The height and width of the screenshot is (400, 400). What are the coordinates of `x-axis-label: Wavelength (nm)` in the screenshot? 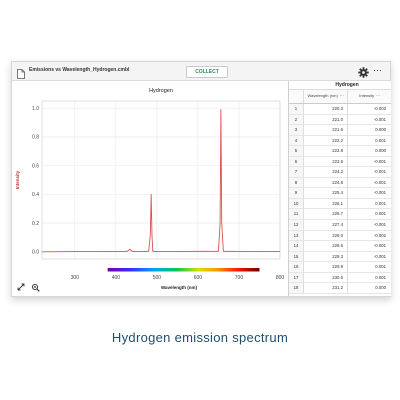 It's located at (179, 287).